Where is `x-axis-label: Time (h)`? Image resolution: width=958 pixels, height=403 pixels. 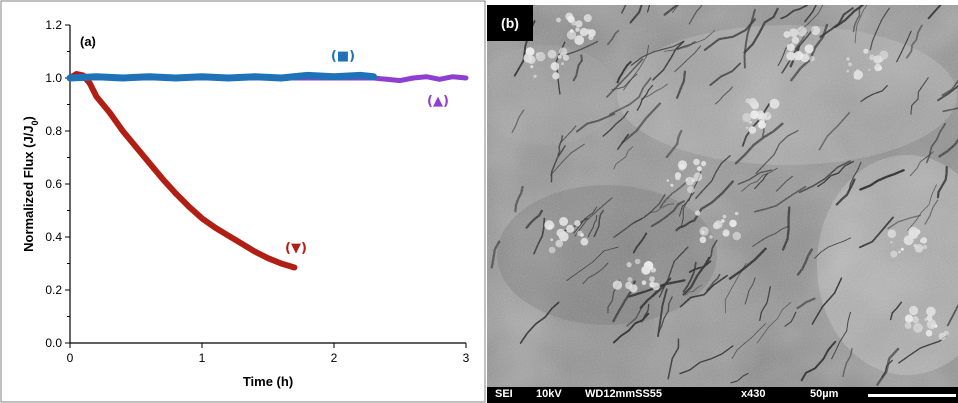 x-axis-label: Time (h) is located at coordinates (268, 381).